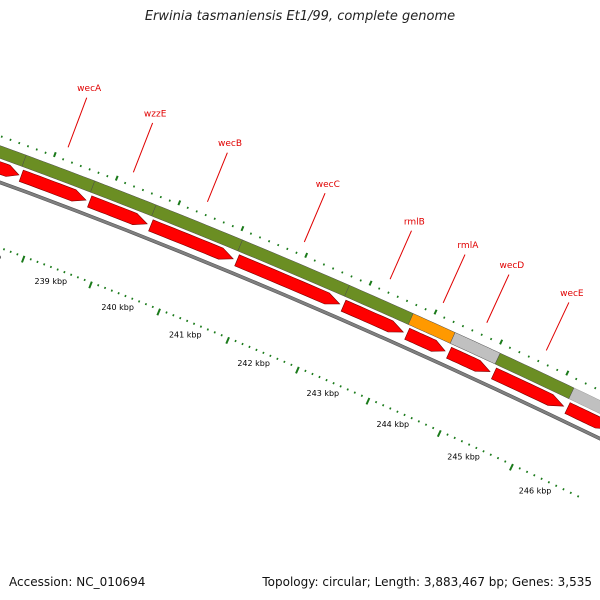 The height and width of the screenshot is (600, 600). Describe the element at coordinates (425, 339) in the screenshot. I see `cds-arrow-rmlA` at that location.